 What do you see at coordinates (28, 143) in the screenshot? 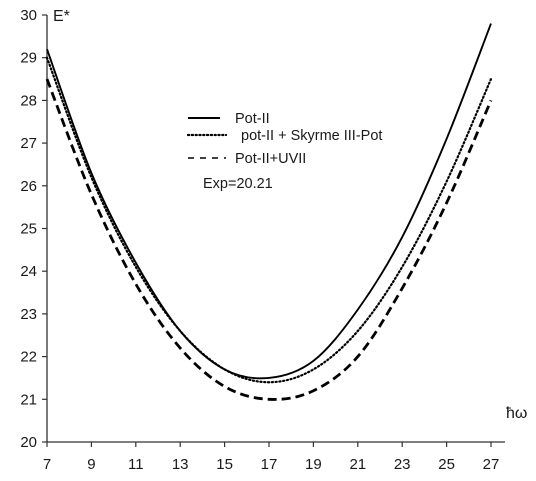
I see `y-tick-label: 27` at bounding box center [28, 143].